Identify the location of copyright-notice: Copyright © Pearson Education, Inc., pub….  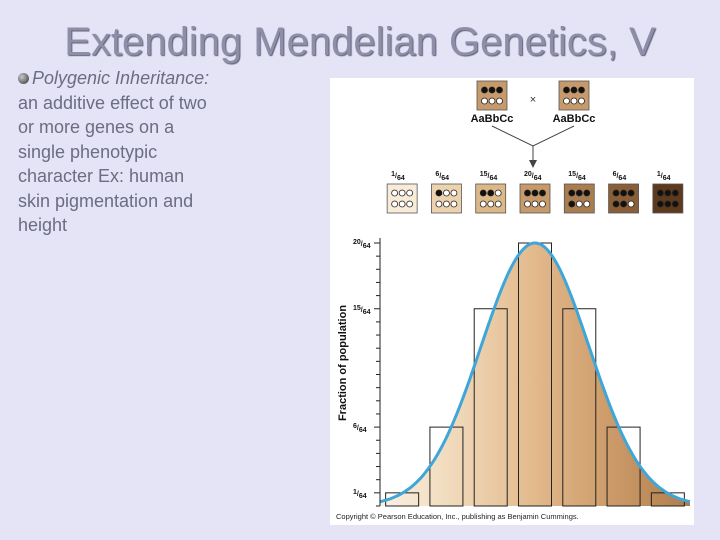
(457, 516).